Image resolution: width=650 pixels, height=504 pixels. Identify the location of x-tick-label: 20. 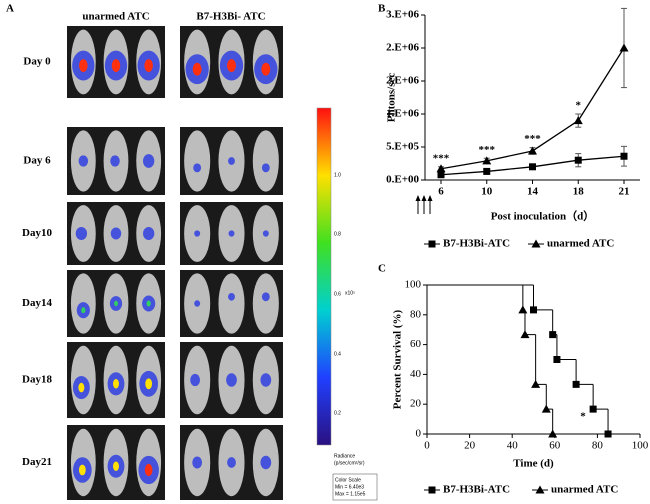
(470, 446).